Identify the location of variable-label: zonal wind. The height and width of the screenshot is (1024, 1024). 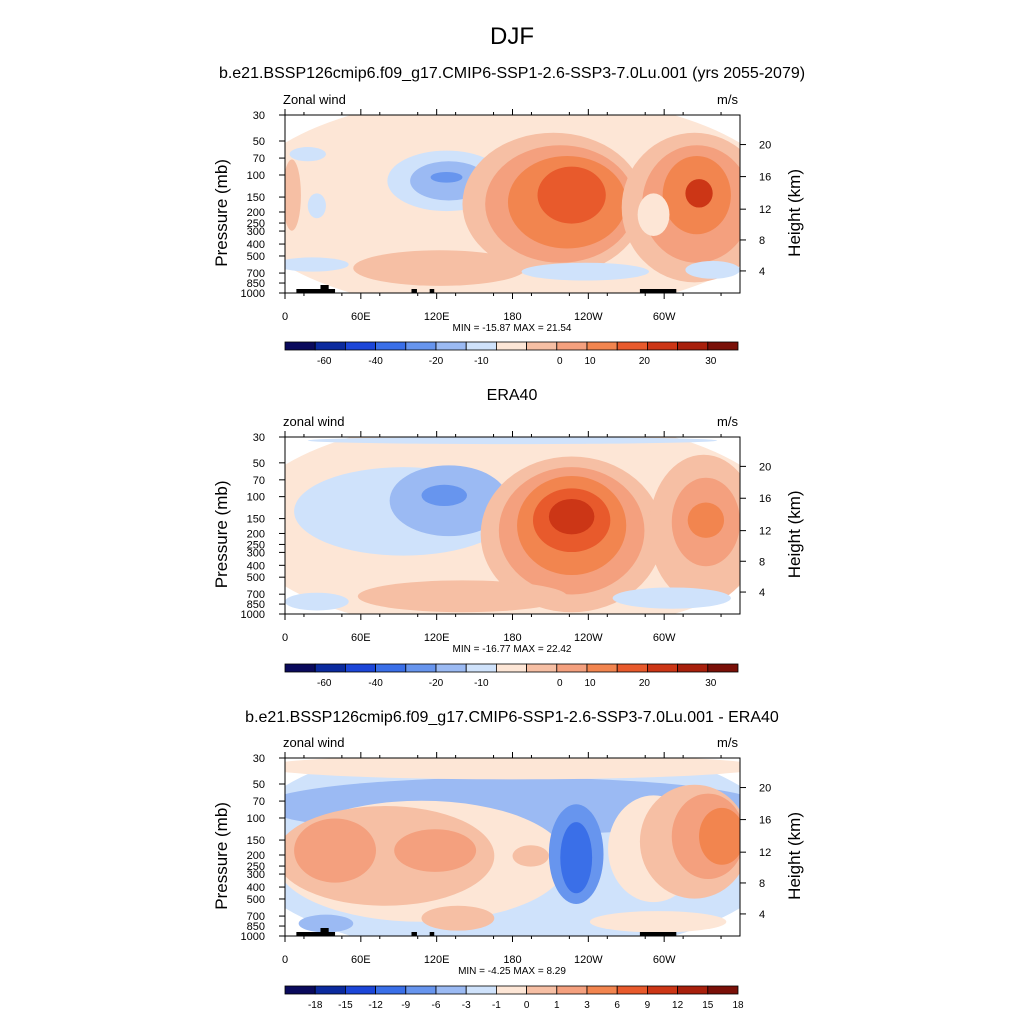
(313, 421).